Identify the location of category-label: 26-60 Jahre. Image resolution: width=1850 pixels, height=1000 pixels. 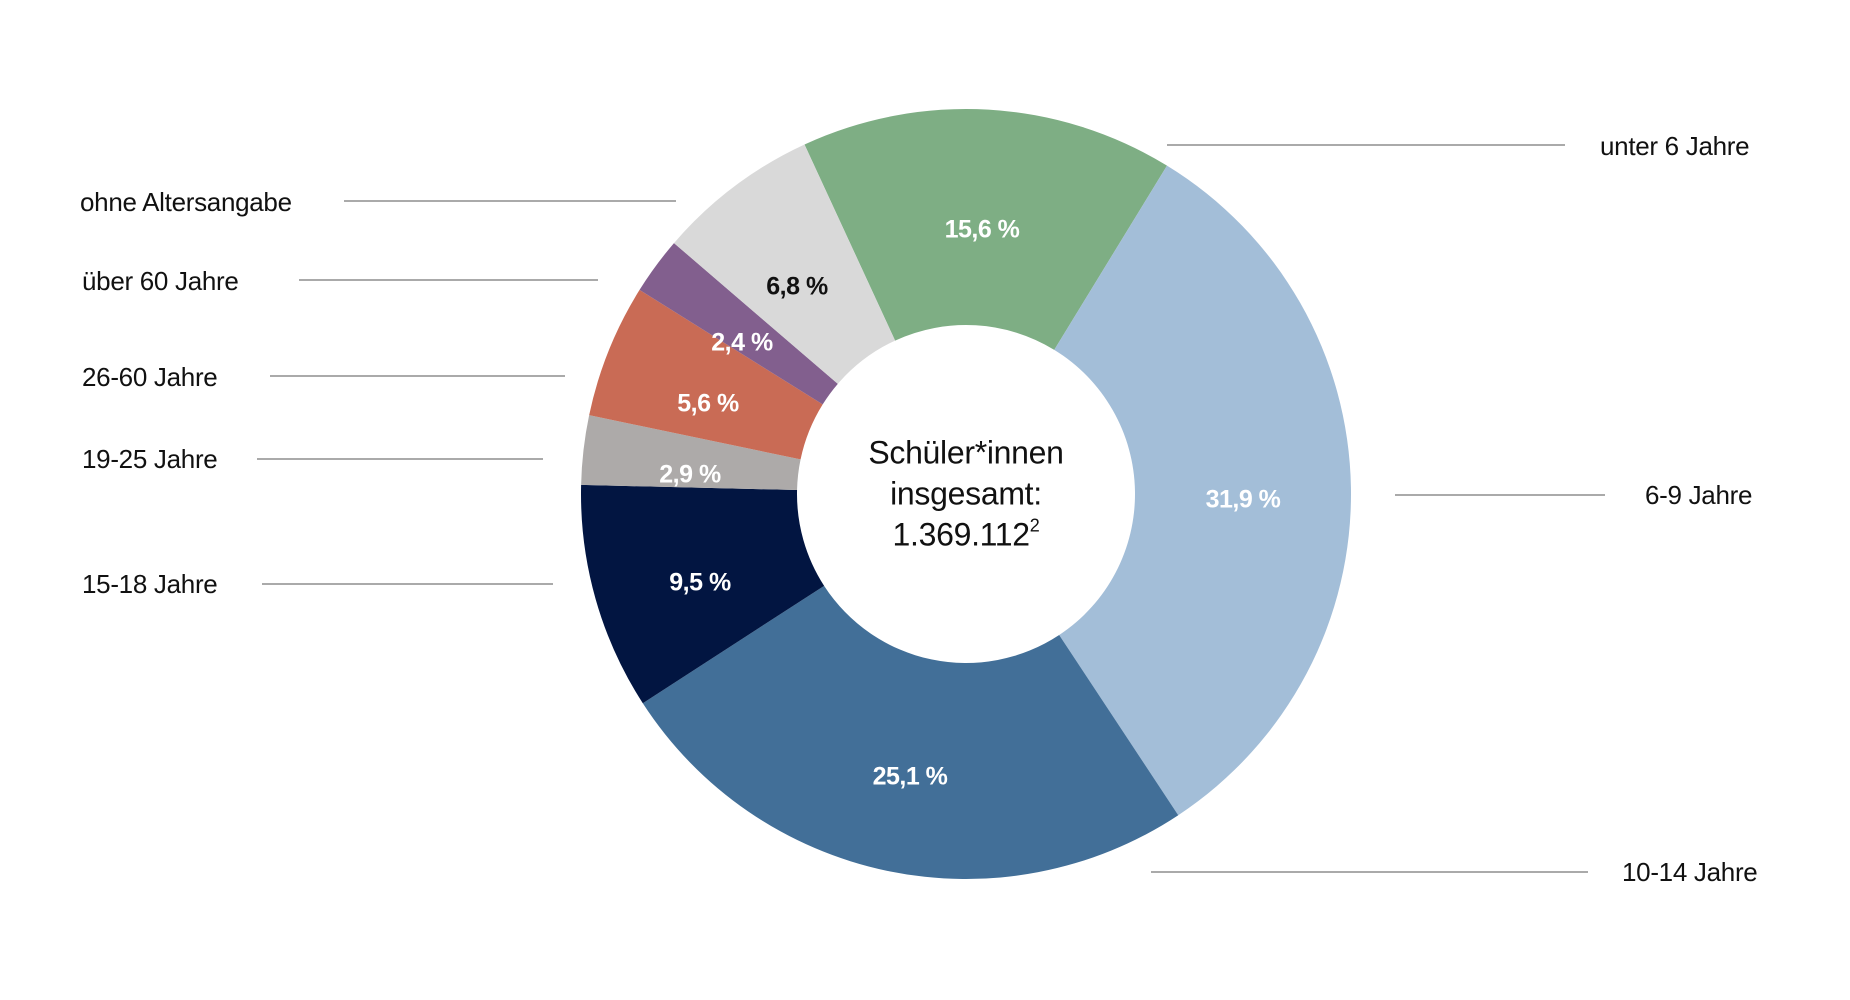
(150, 377).